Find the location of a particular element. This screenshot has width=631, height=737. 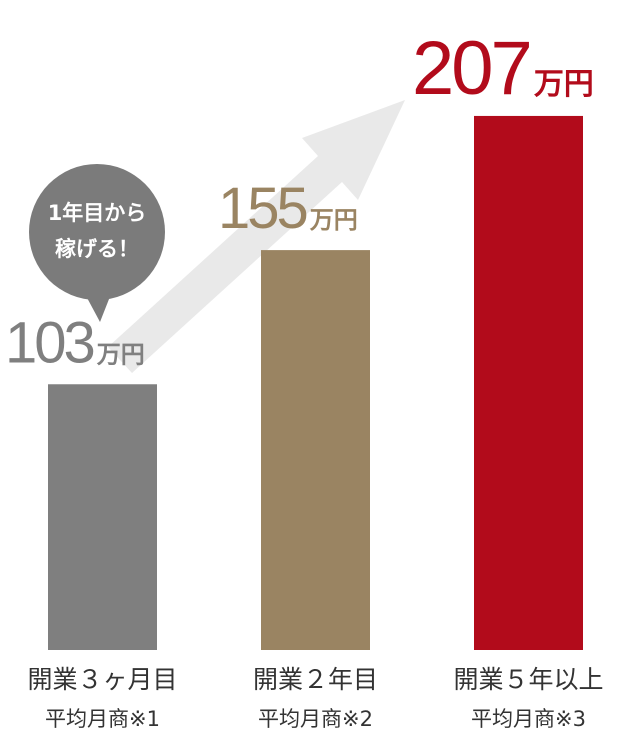

callout-text: 稼げる！ is located at coordinates (97, 249).